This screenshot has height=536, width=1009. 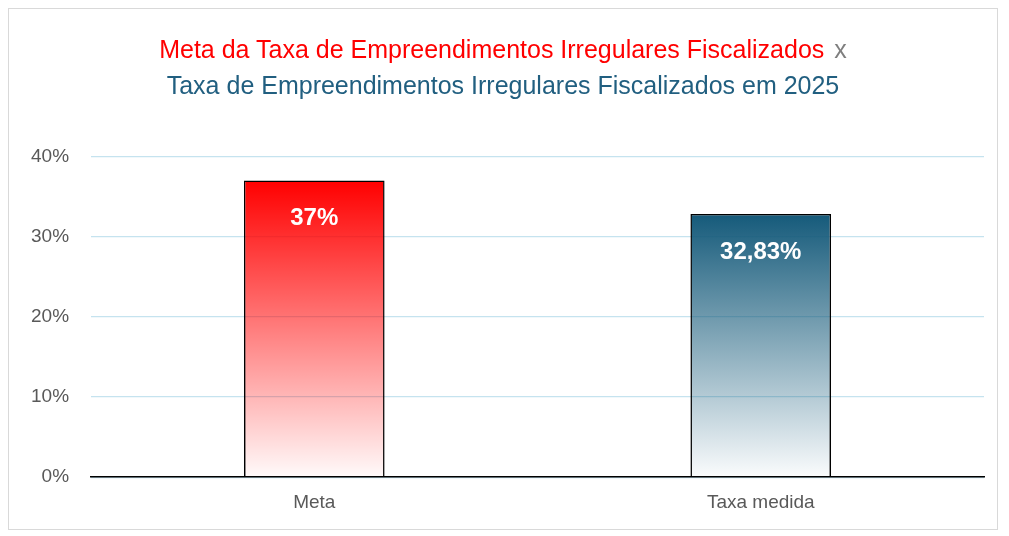 What do you see at coordinates (761, 250) in the screenshot?
I see `data-label: 32,83%` at bounding box center [761, 250].